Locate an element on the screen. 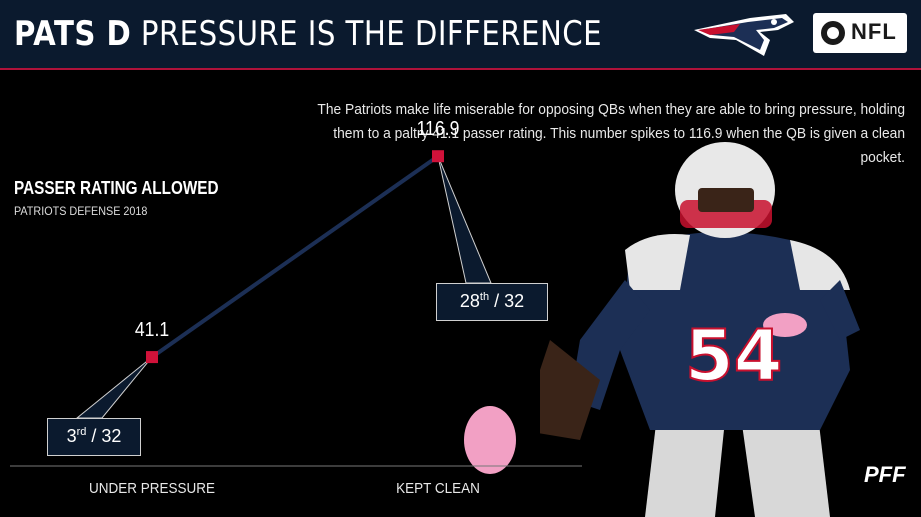  patriots-logo-icon is located at coordinates (744, 35).